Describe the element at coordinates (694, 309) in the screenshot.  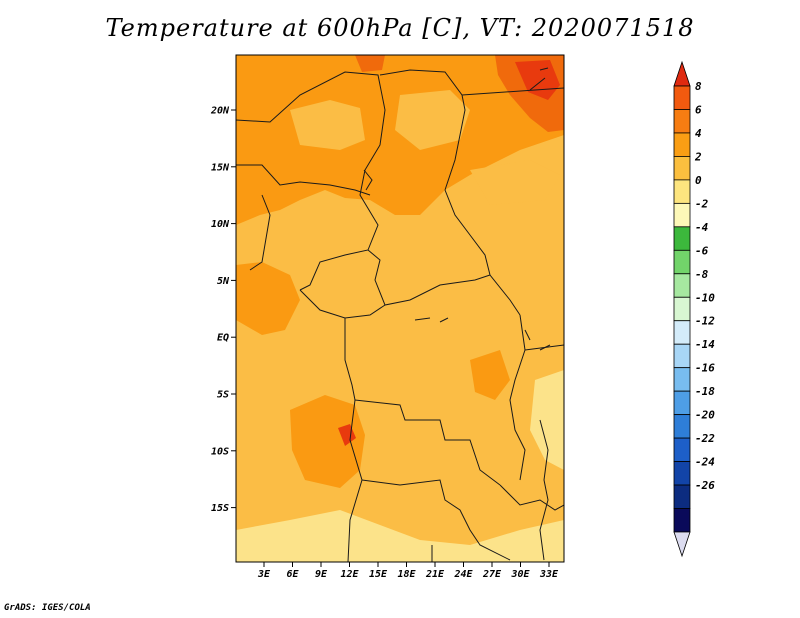
I see `colorbar: 8 6 4 2 0 -2 -4 -6 -8 -10 -12 -14 -16 -18 -20 -22 -24 -26` at that location.